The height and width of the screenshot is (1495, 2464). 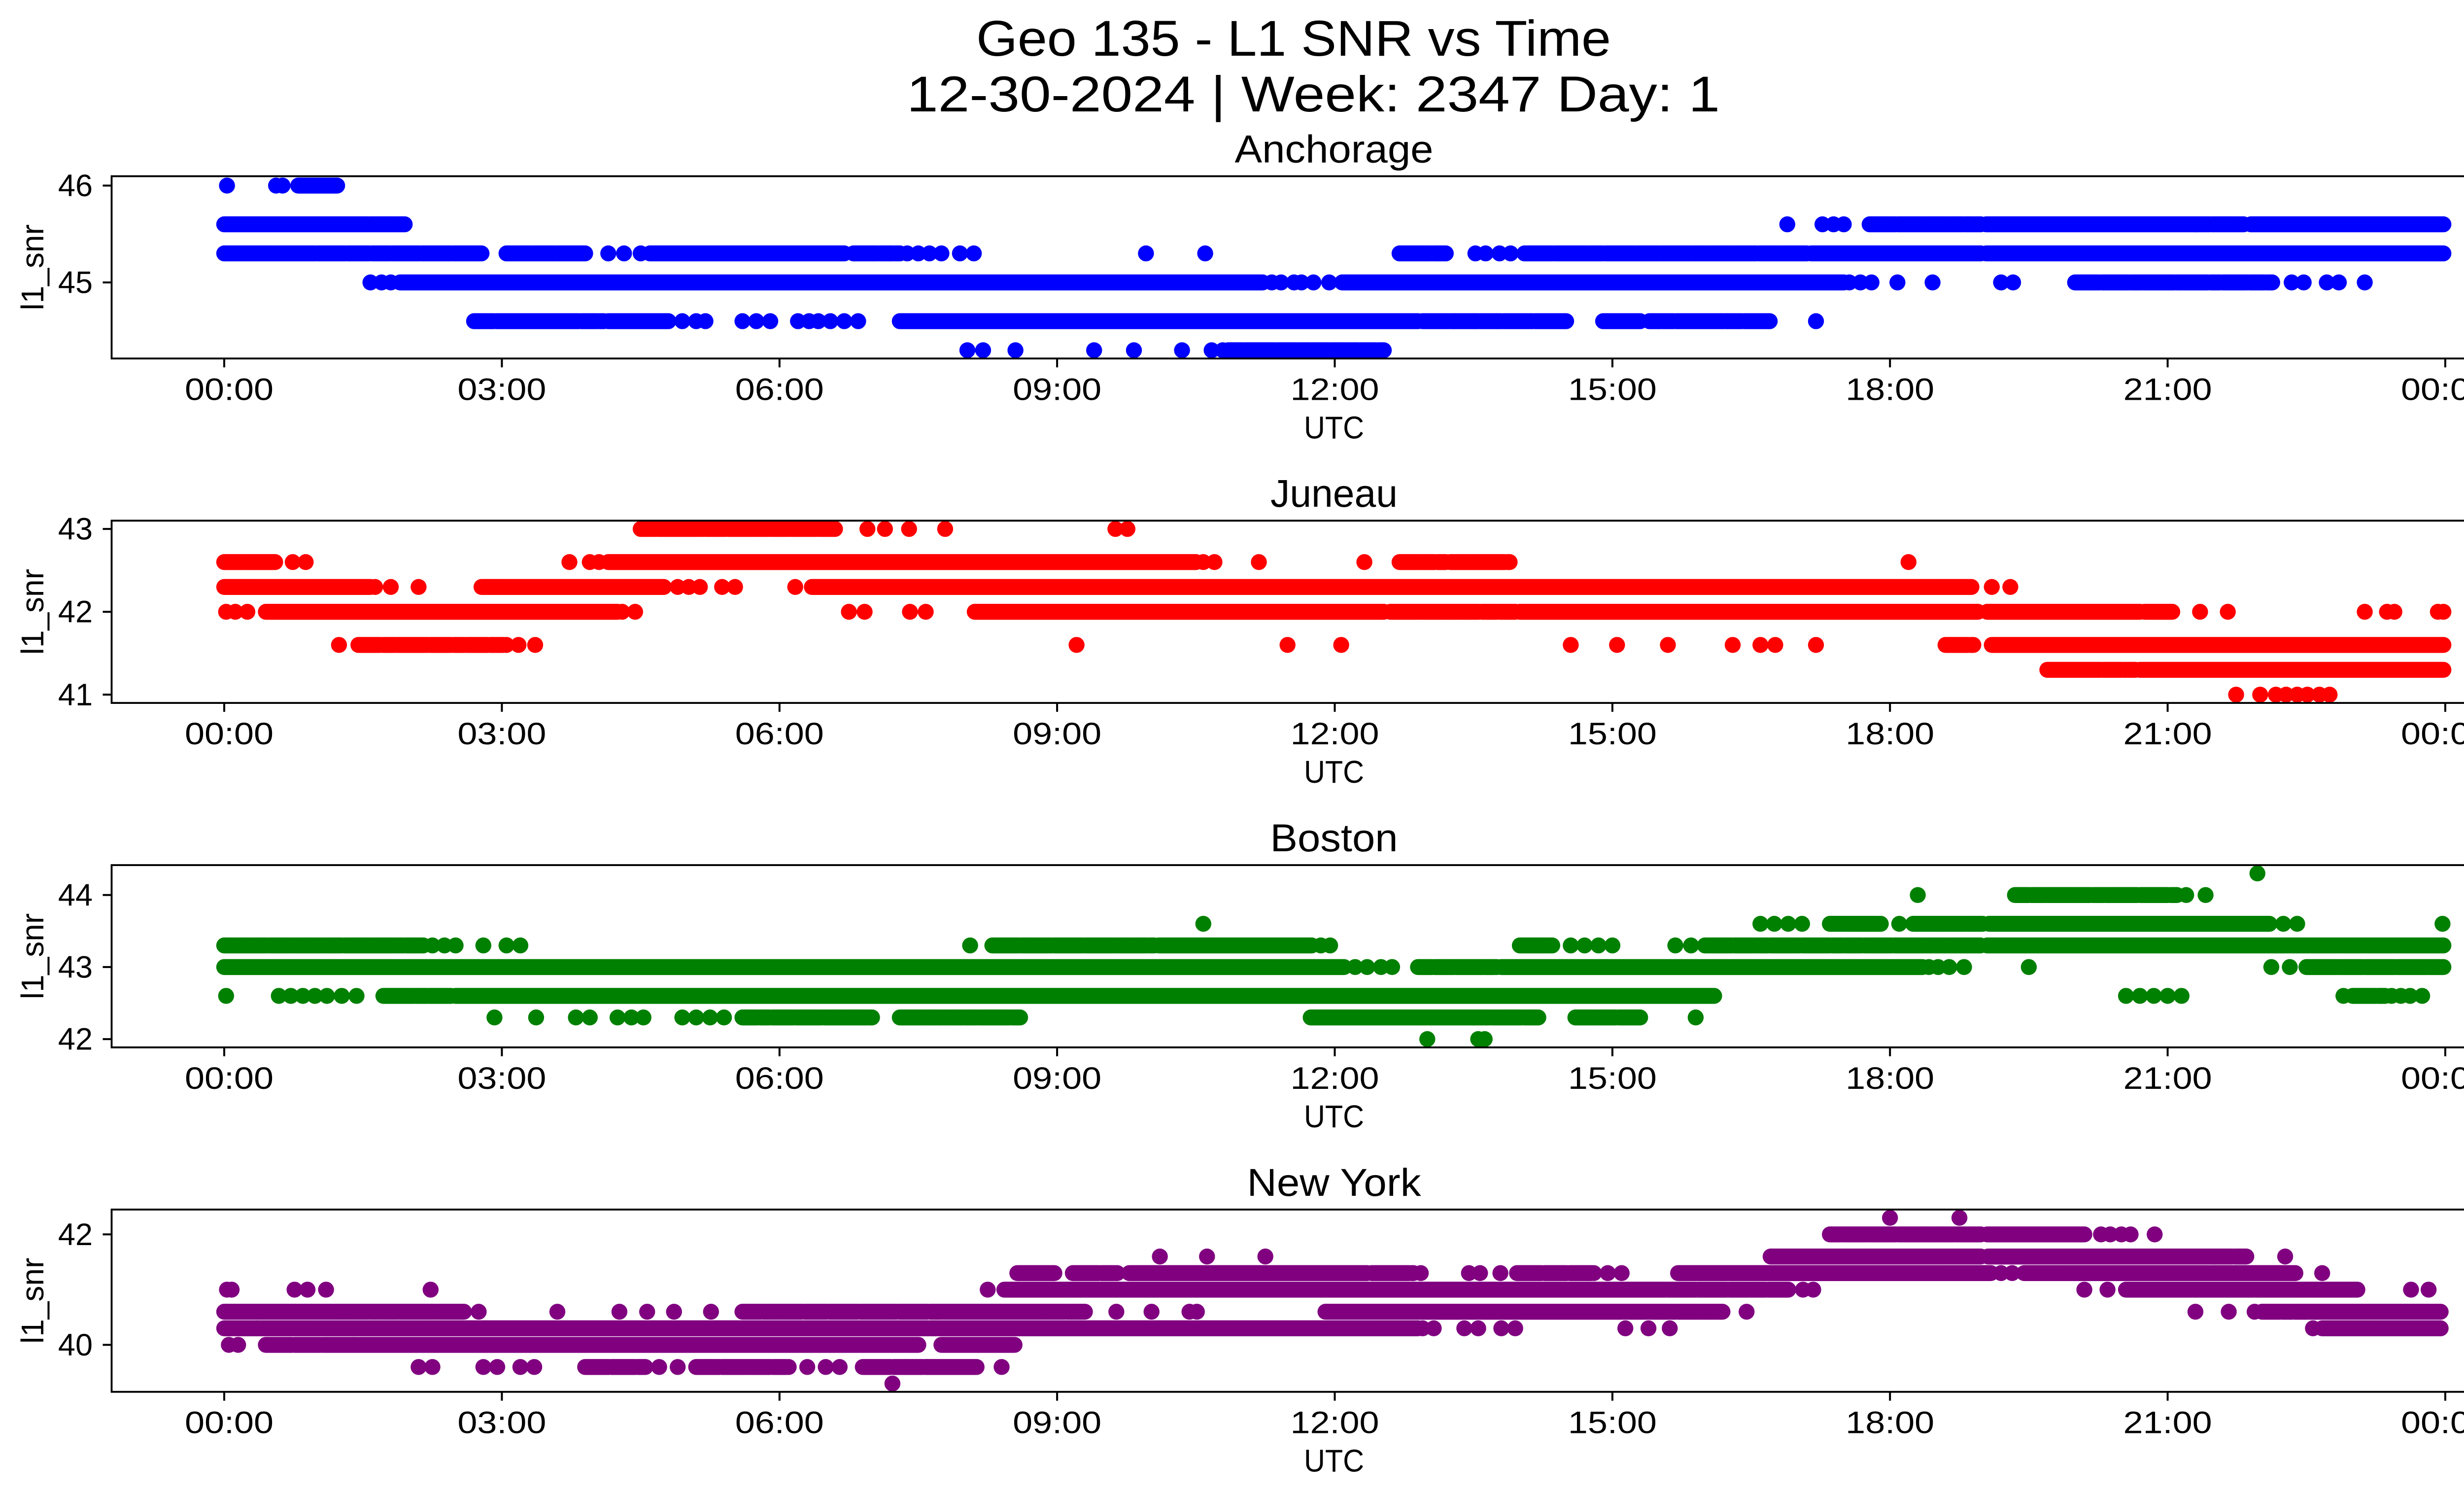 What do you see at coordinates (1334, 149) in the screenshot?
I see `svg-text: Anchorage` at bounding box center [1334, 149].